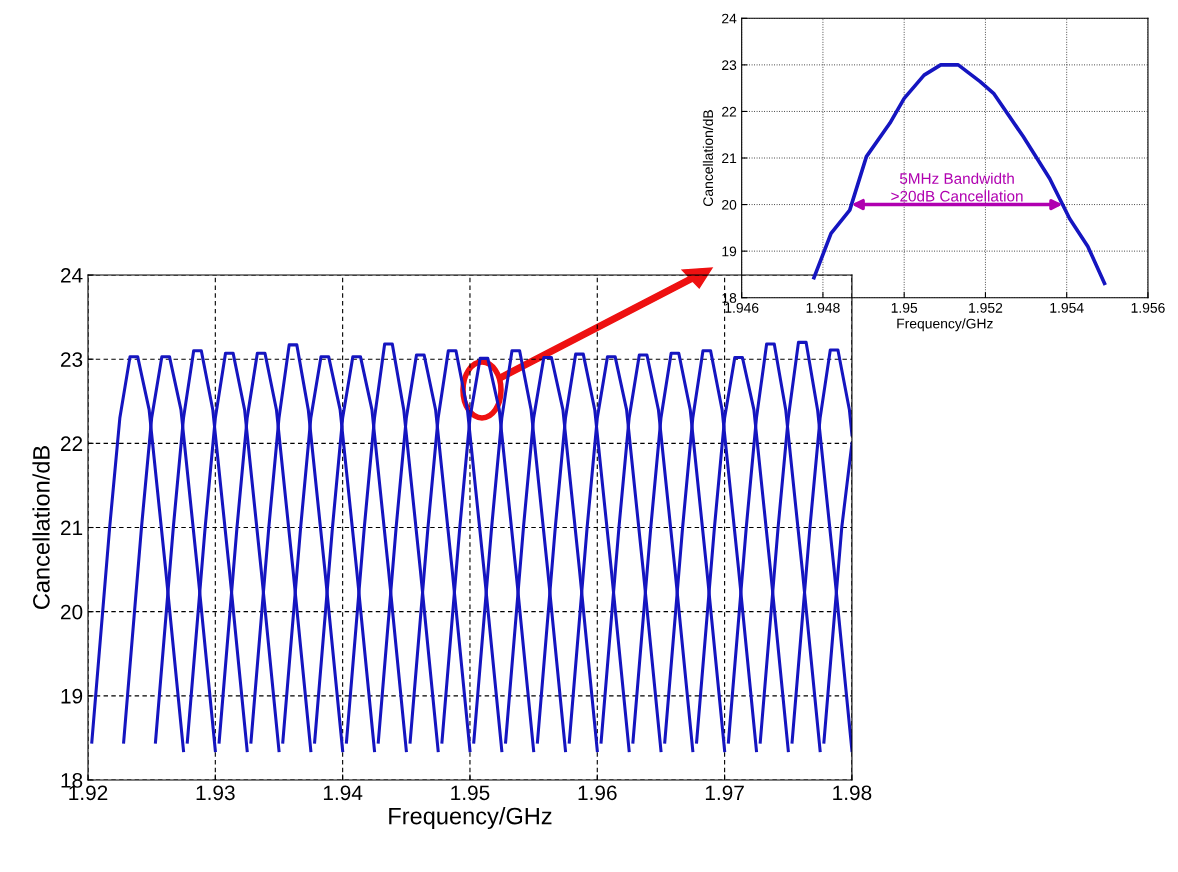  Describe the element at coordinates (724, 793) in the screenshot. I see `x-tick-label: 1.97` at that location.